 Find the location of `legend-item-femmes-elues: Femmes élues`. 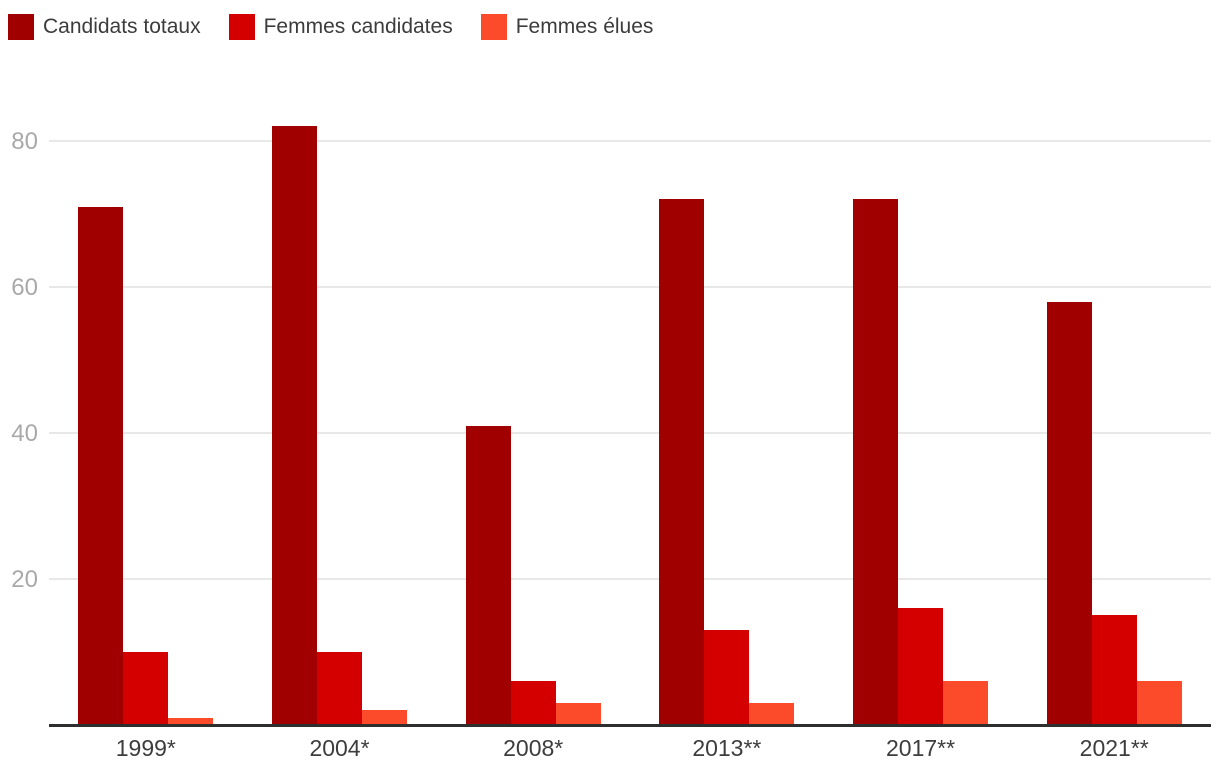

legend-item-femmes-elues: Femmes élues is located at coordinates (567, 27).